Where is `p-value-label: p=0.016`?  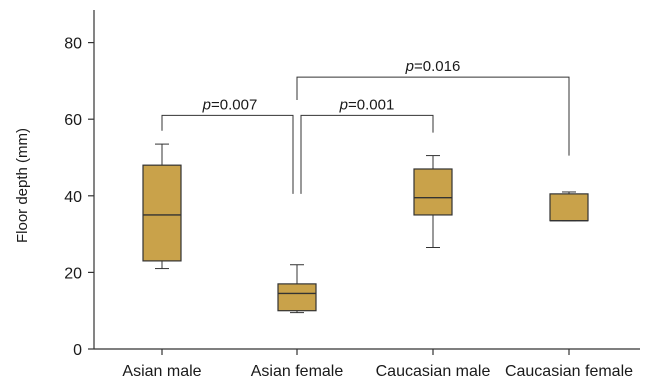 p-value-label: p=0.016 is located at coordinates (433, 66).